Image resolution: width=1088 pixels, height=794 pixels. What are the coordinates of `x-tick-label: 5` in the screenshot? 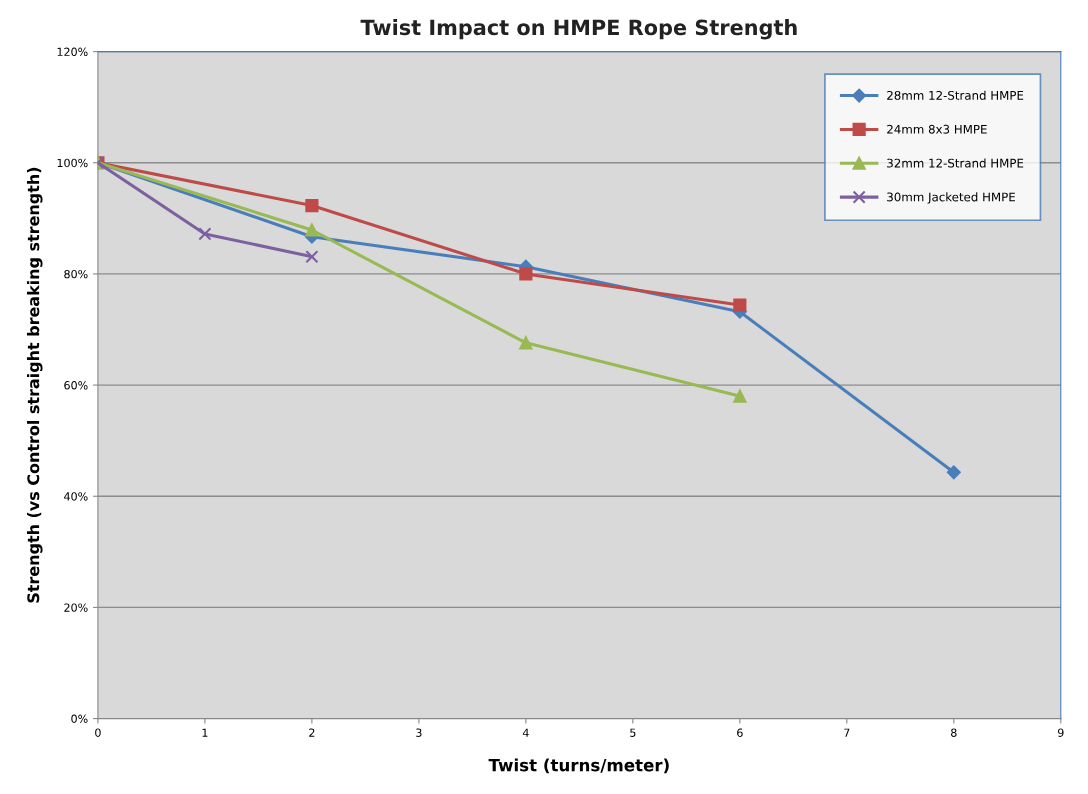 It's located at (633, 732).